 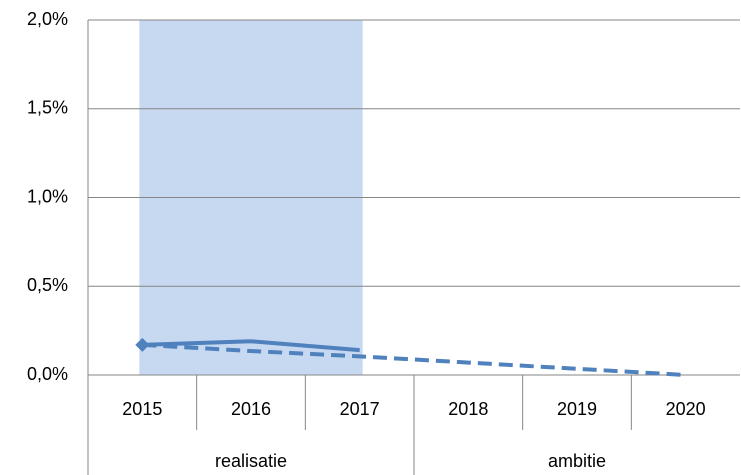 I want to click on y-tick-label: 0,0%, so click(x=47, y=374).